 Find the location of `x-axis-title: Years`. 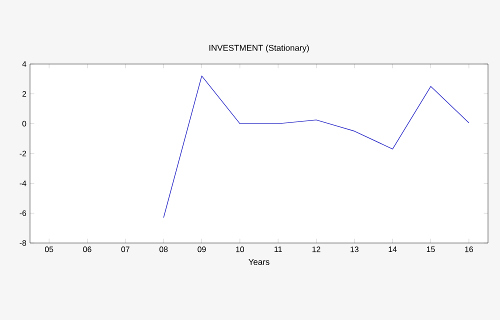

x-axis-title: Years is located at coordinates (259, 262).